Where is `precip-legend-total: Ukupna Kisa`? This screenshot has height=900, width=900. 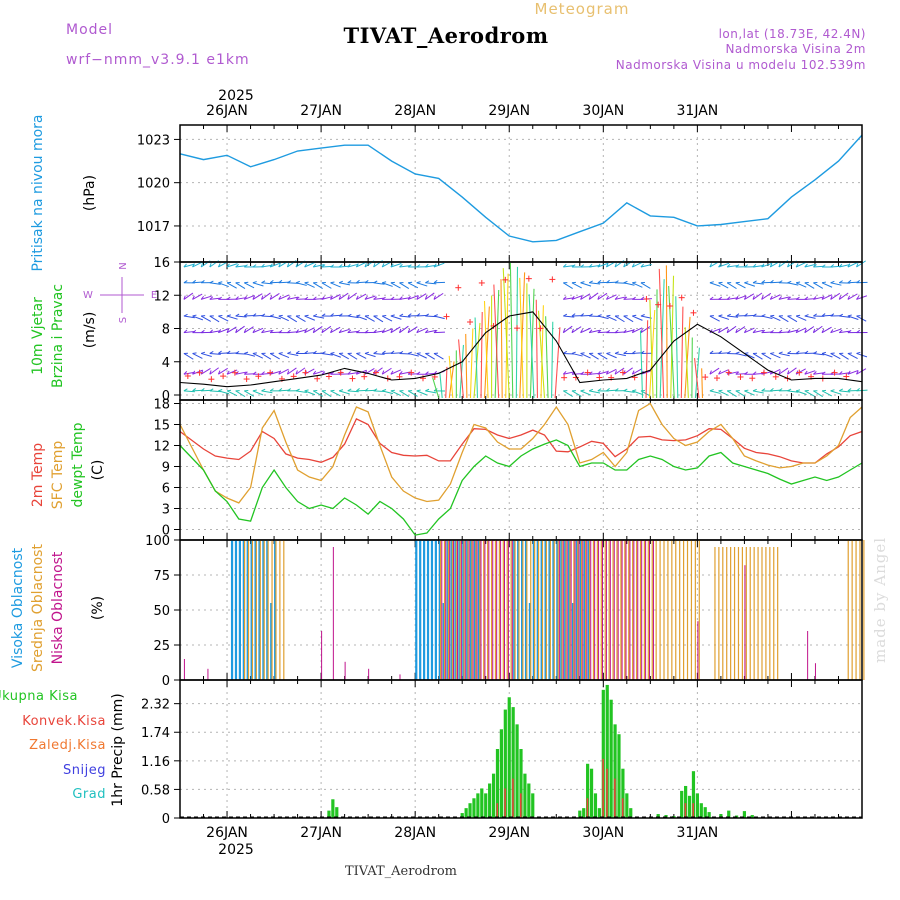
precip-legend-total: Ukupna Kisa is located at coordinates (39, 696).